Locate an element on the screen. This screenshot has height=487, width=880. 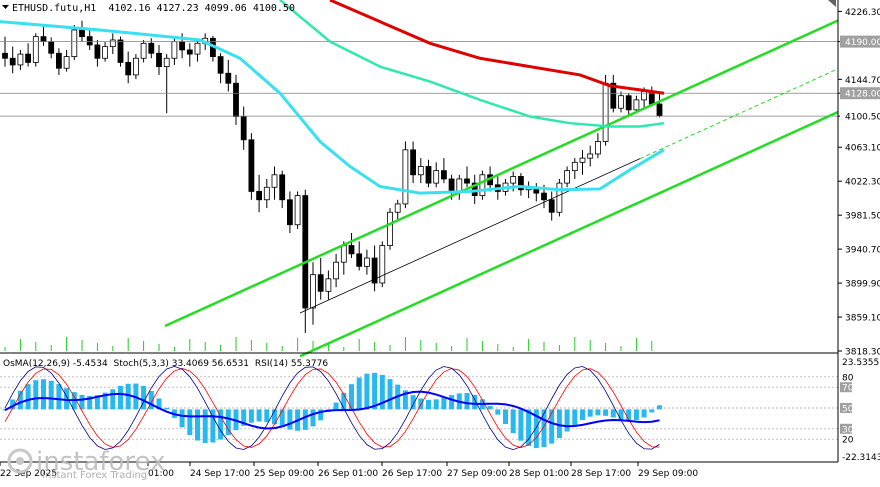
chart-shift-marker-icon is located at coordinates (832, 3).